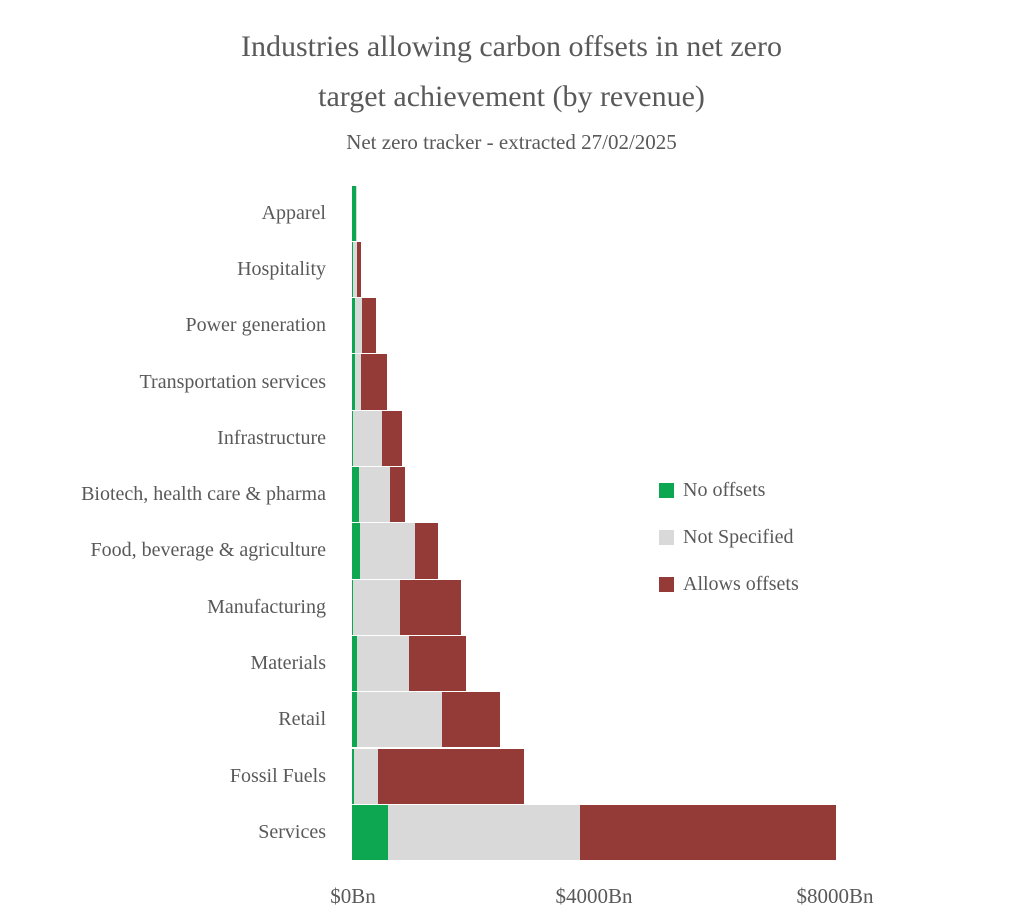 The height and width of the screenshot is (921, 1023). Describe the element at coordinates (288, 663) in the screenshot. I see `category-label: Materials` at that location.